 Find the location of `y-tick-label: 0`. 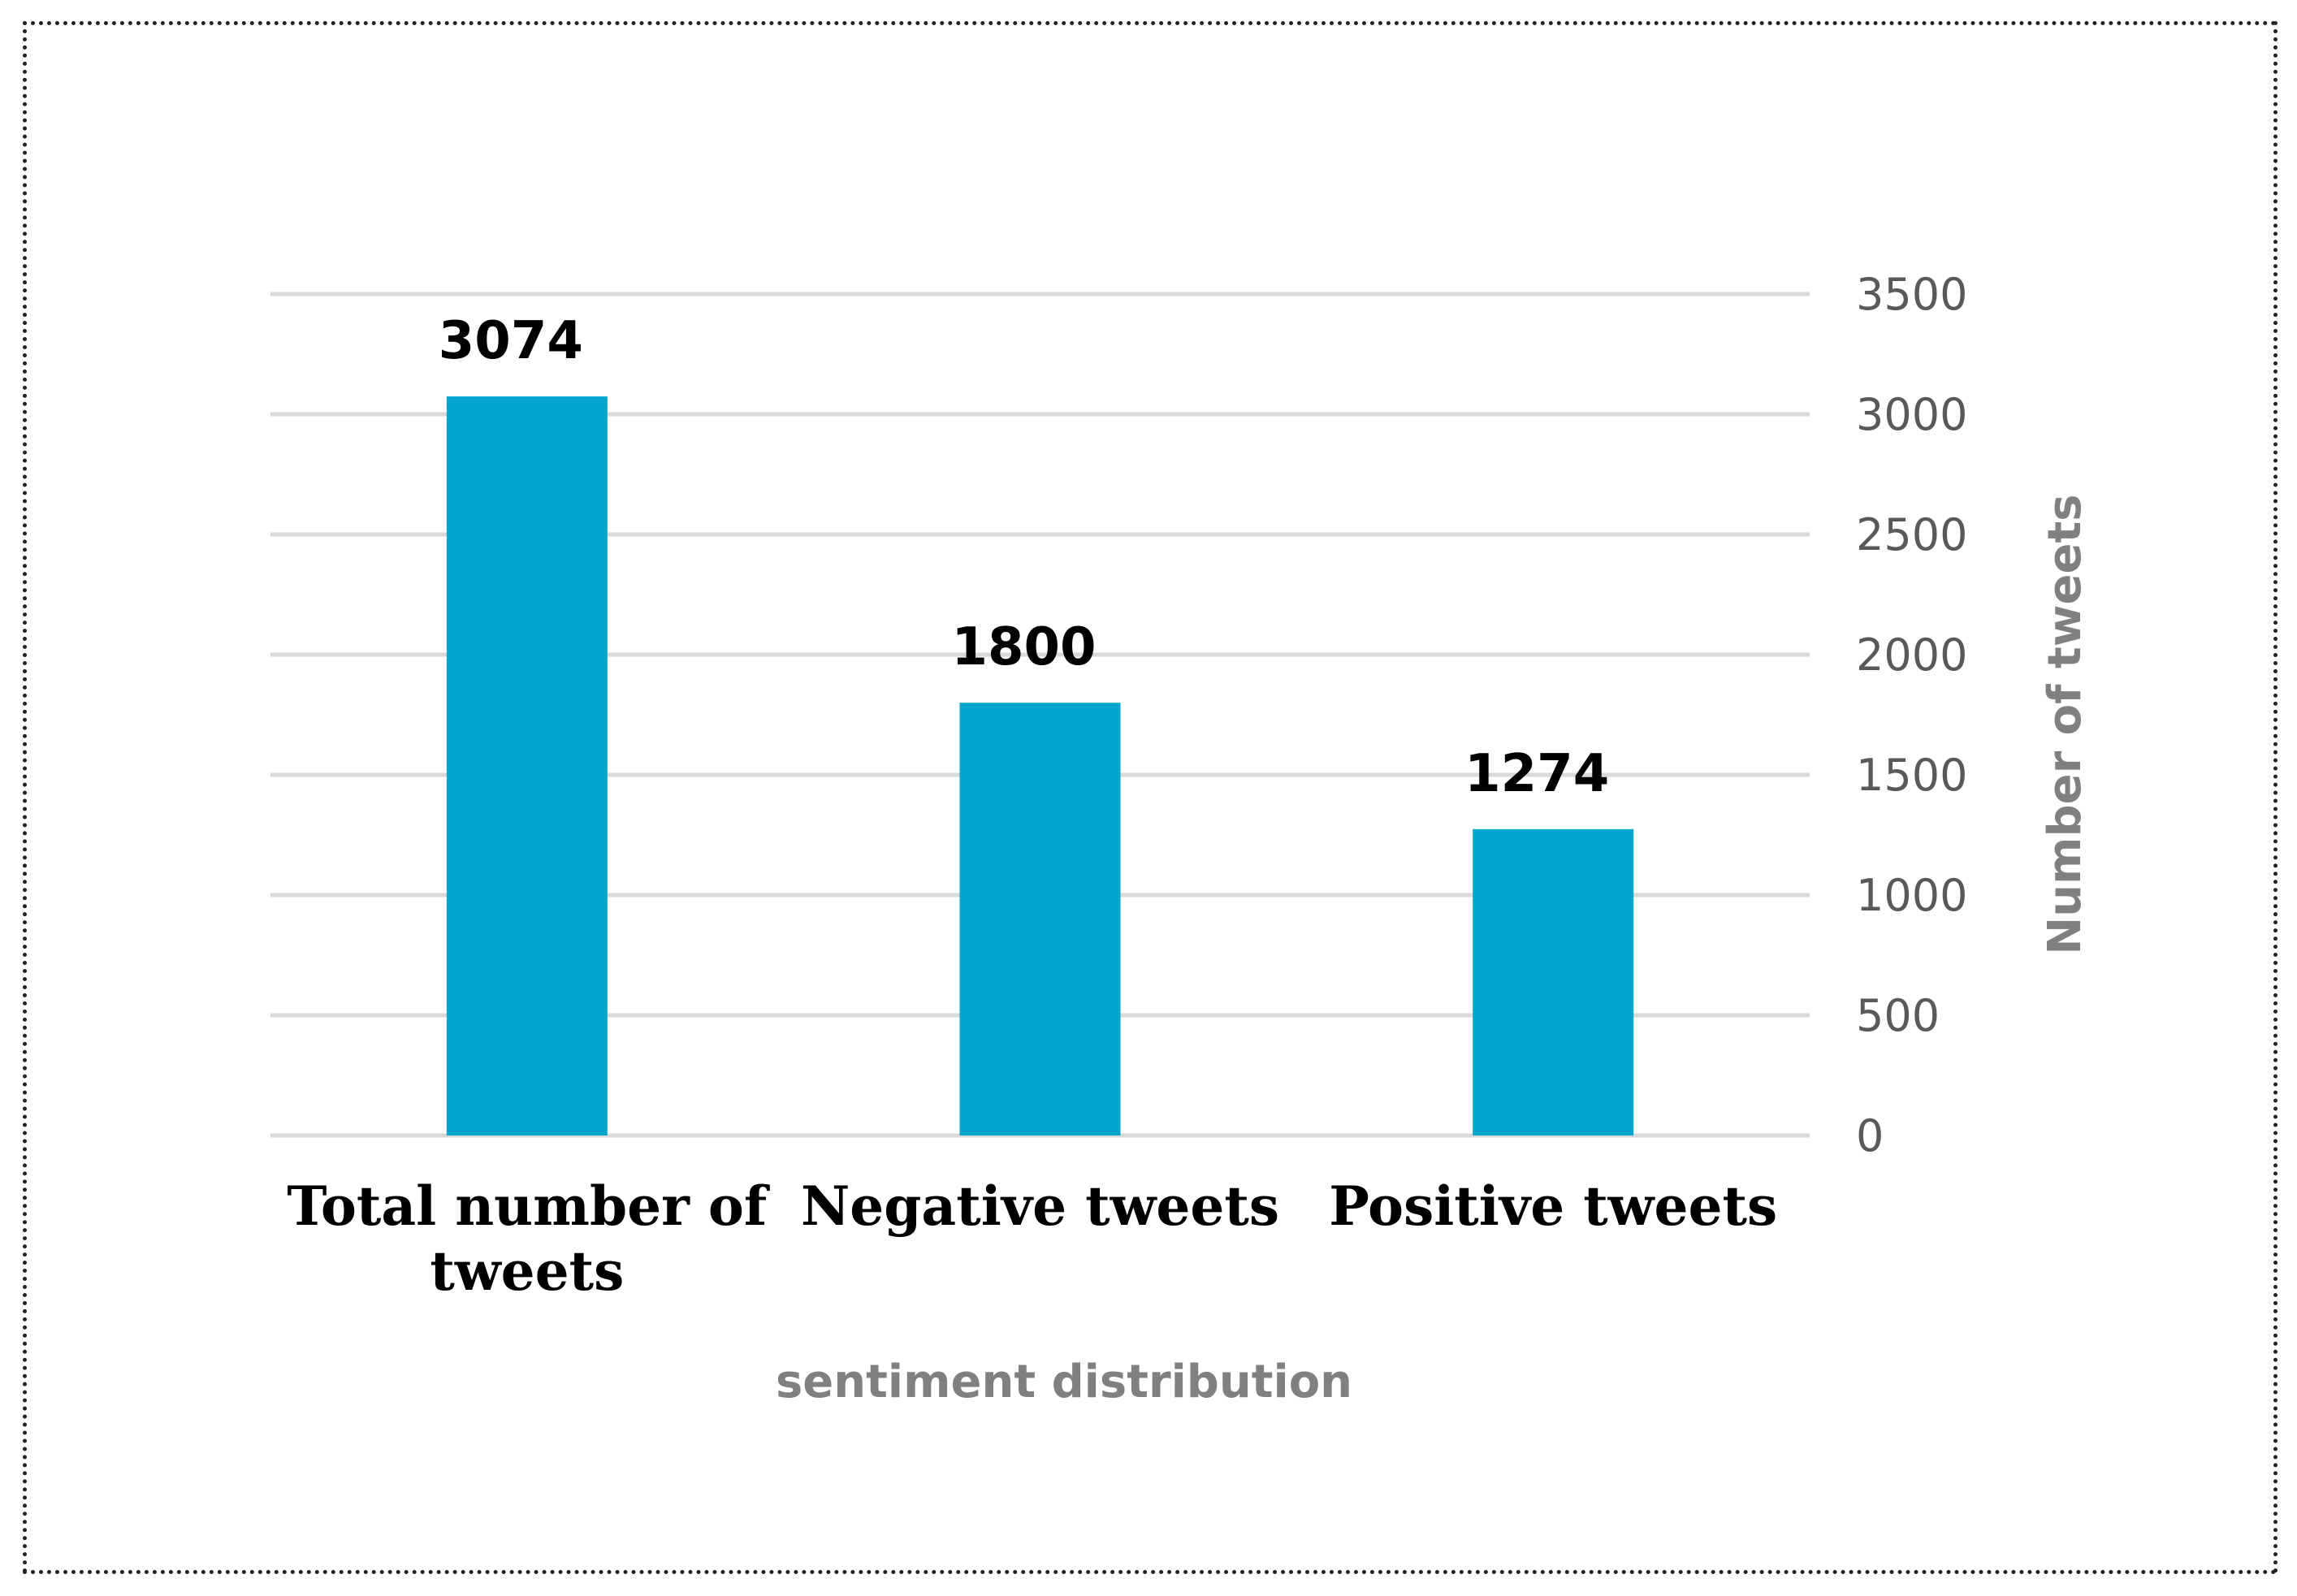

y-tick-label: 0 is located at coordinates (1870, 1135).